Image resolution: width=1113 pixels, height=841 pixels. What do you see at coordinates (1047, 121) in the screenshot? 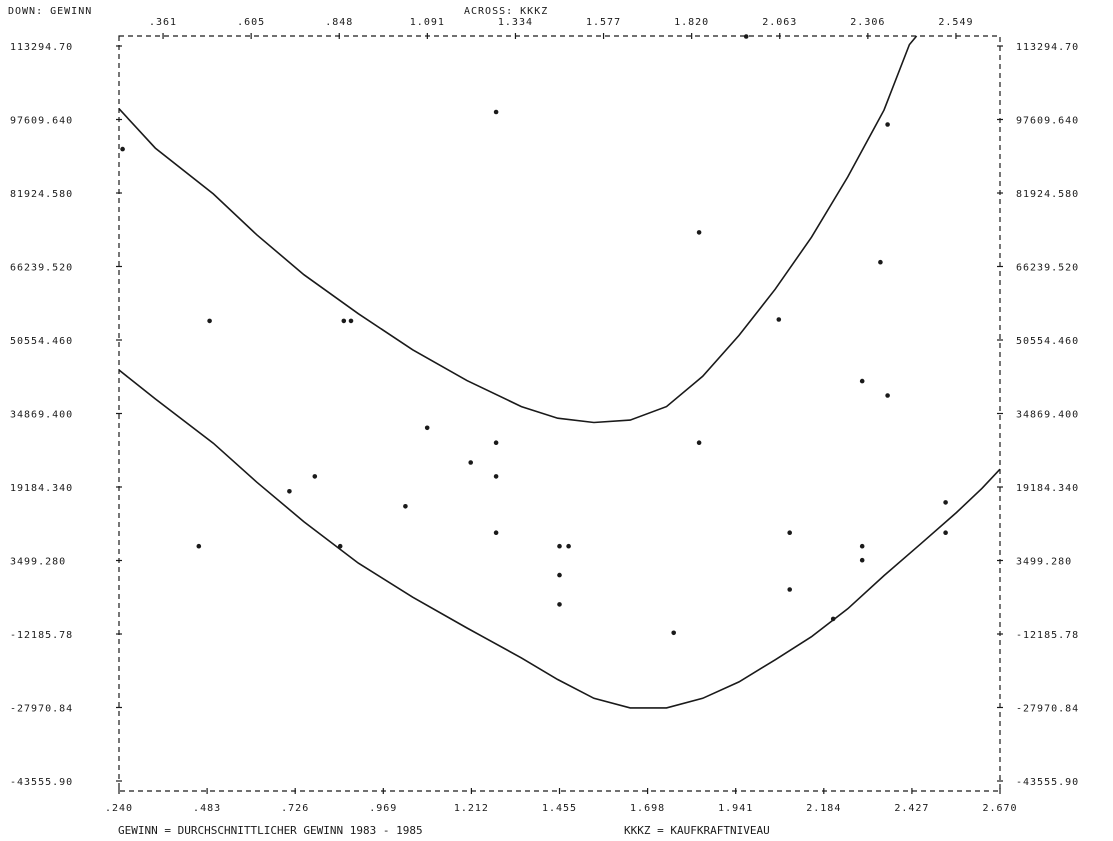
I see `right-tick-label: 97609.640` at bounding box center [1047, 121].